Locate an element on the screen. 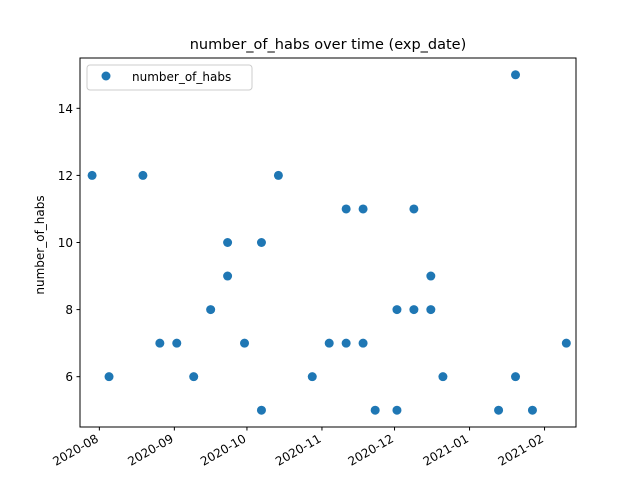 This screenshot has width=640, height=480. x-tick-label: 2020-09 is located at coordinates (150, 449).